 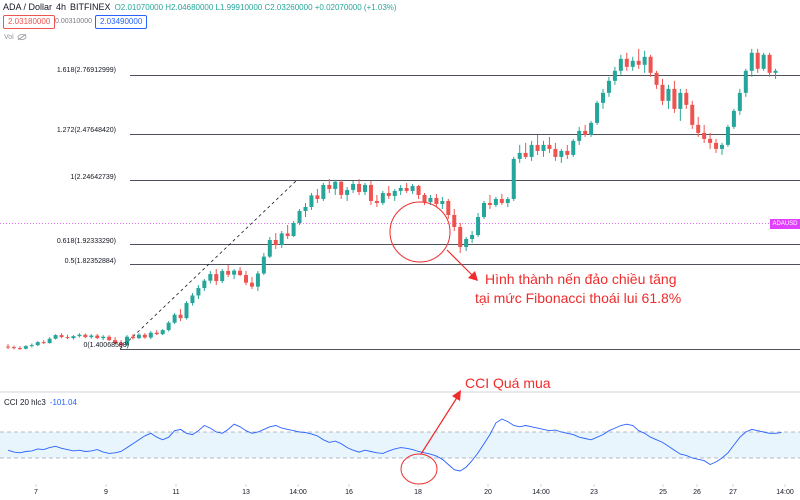 I want to click on symbol-name: ADA / Dollar, so click(x=28, y=7).